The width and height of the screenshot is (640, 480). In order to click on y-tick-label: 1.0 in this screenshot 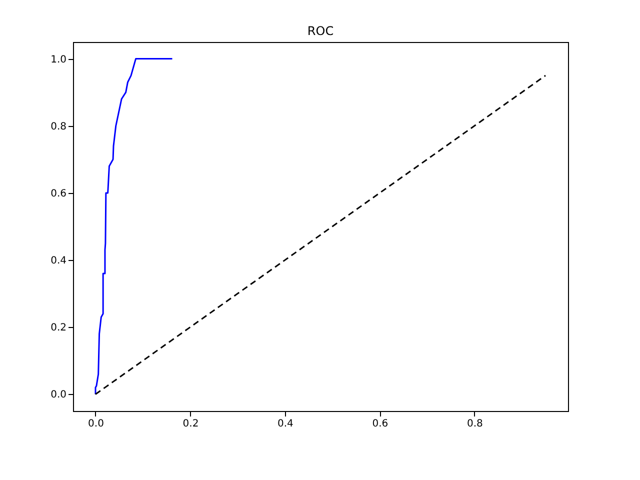, I will do `click(58, 60)`.